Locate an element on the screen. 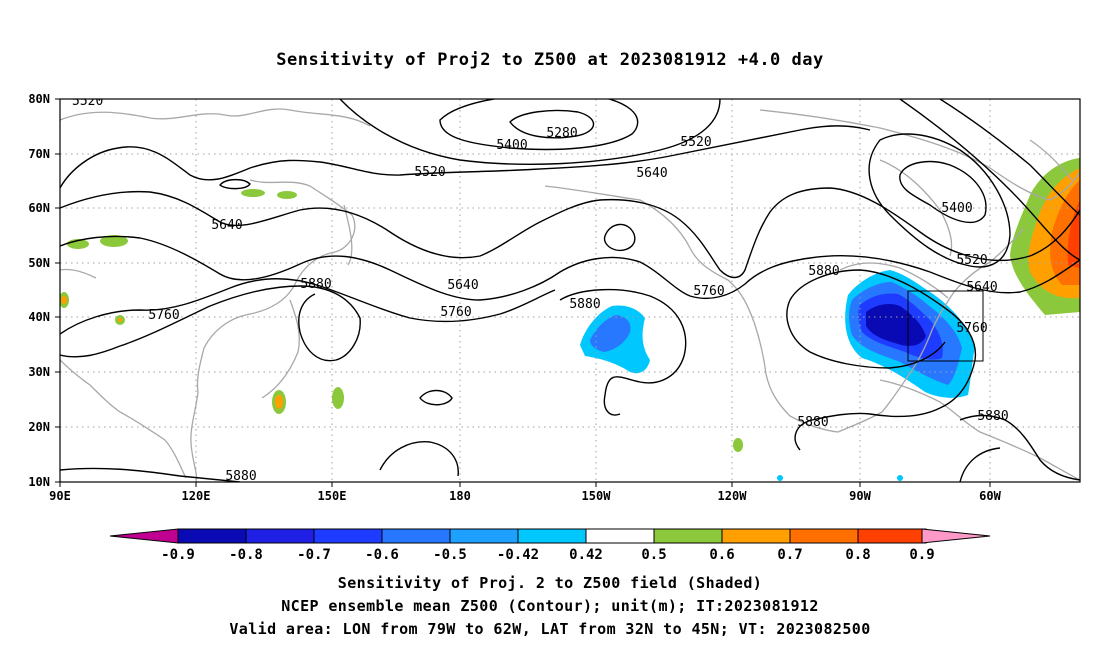 The height and width of the screenshot is (650, 1100). colorbar-label: 0.9 is located at coordinates (921, 555).